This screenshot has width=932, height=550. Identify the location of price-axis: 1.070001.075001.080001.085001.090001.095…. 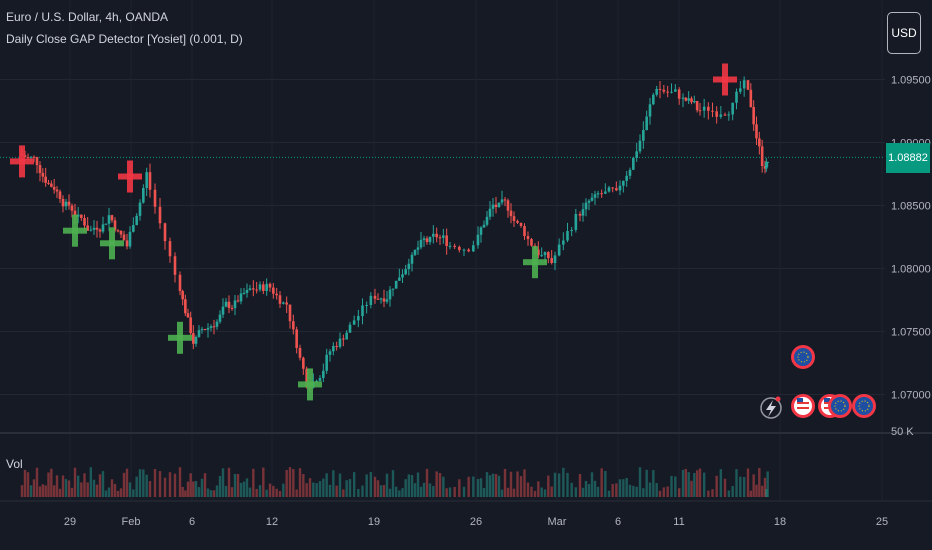
(911, 238).